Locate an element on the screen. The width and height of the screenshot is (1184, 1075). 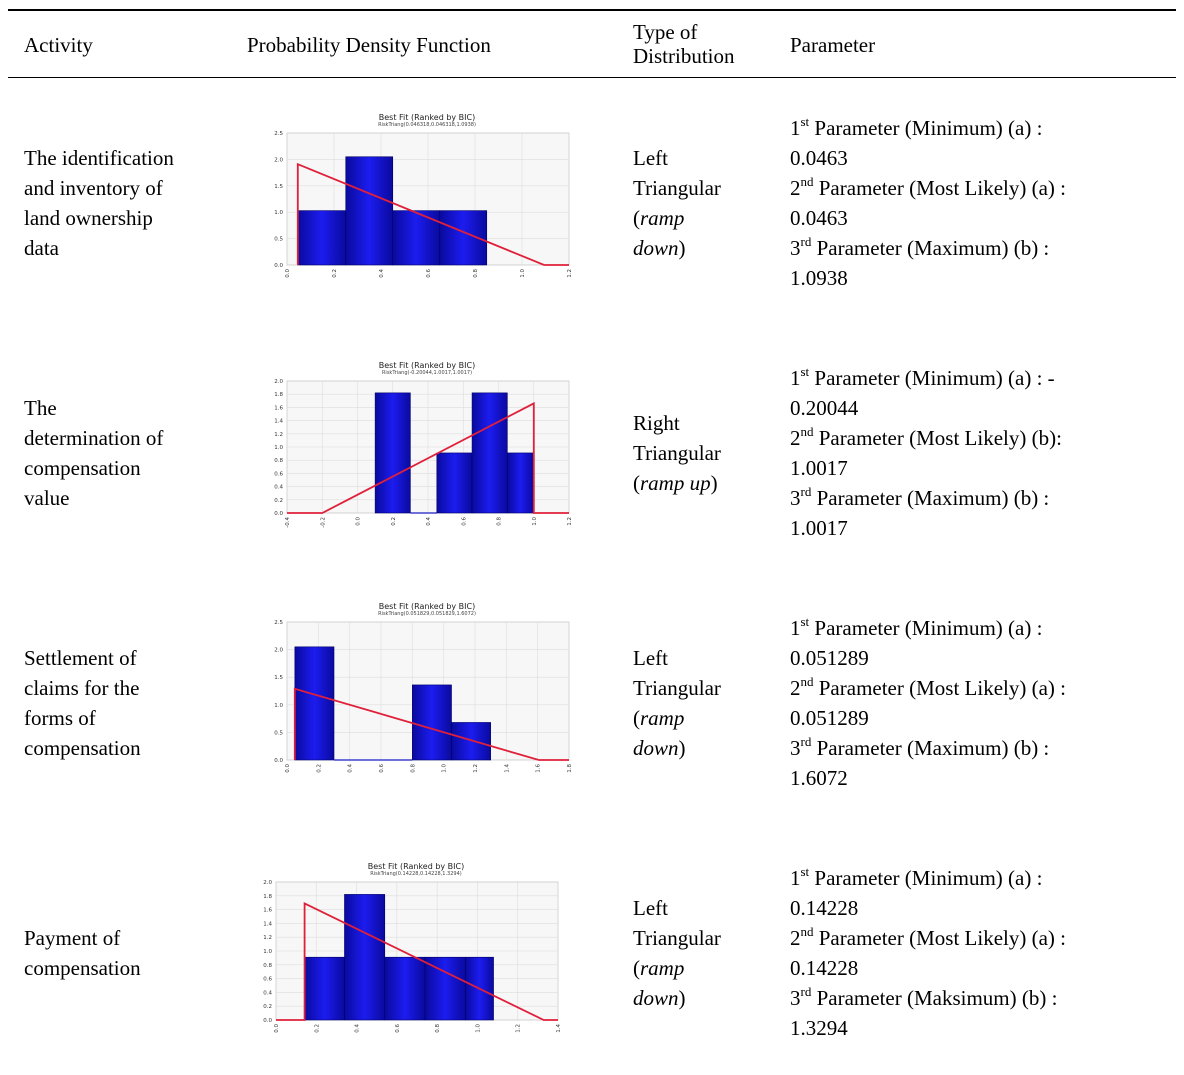
x-tick-label: 1.4 is located at coordinates (507, 768).